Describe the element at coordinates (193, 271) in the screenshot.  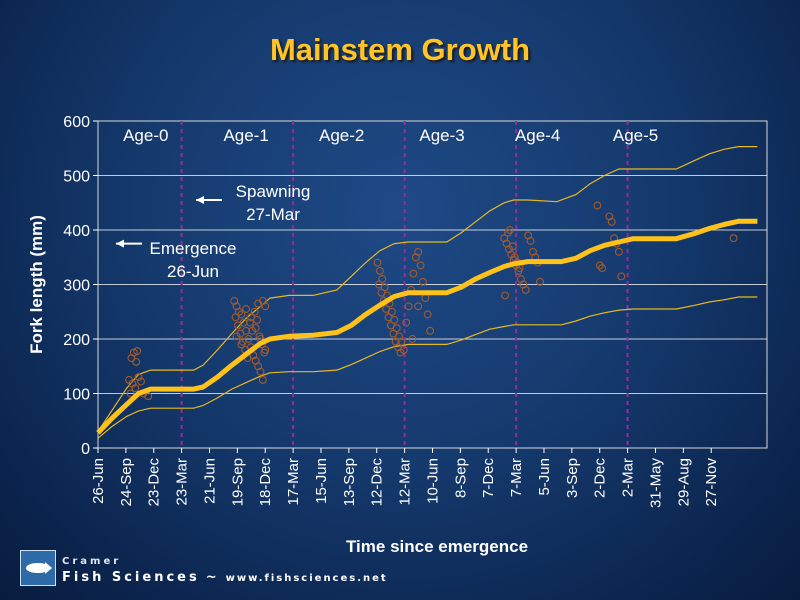
I see `emergence-annotation-text: 26-Jun` at that location.